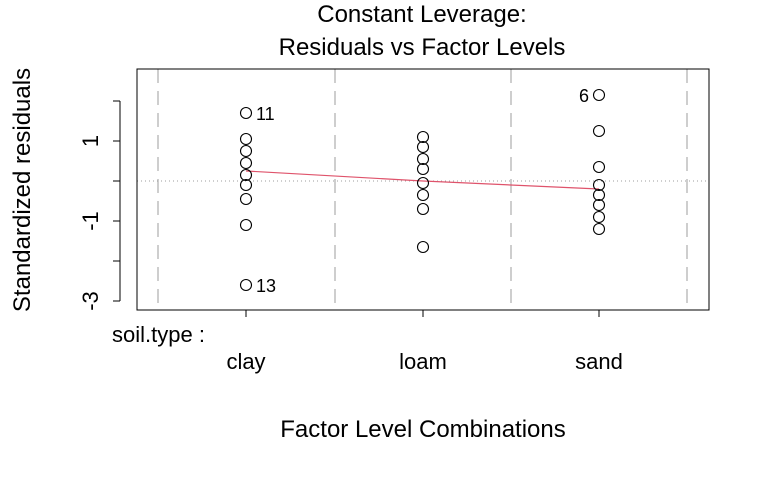  What do you see at coordinates (265, 114) in the screenshot?
I see `point-label-11: 11` at bounding box center [265, 114].